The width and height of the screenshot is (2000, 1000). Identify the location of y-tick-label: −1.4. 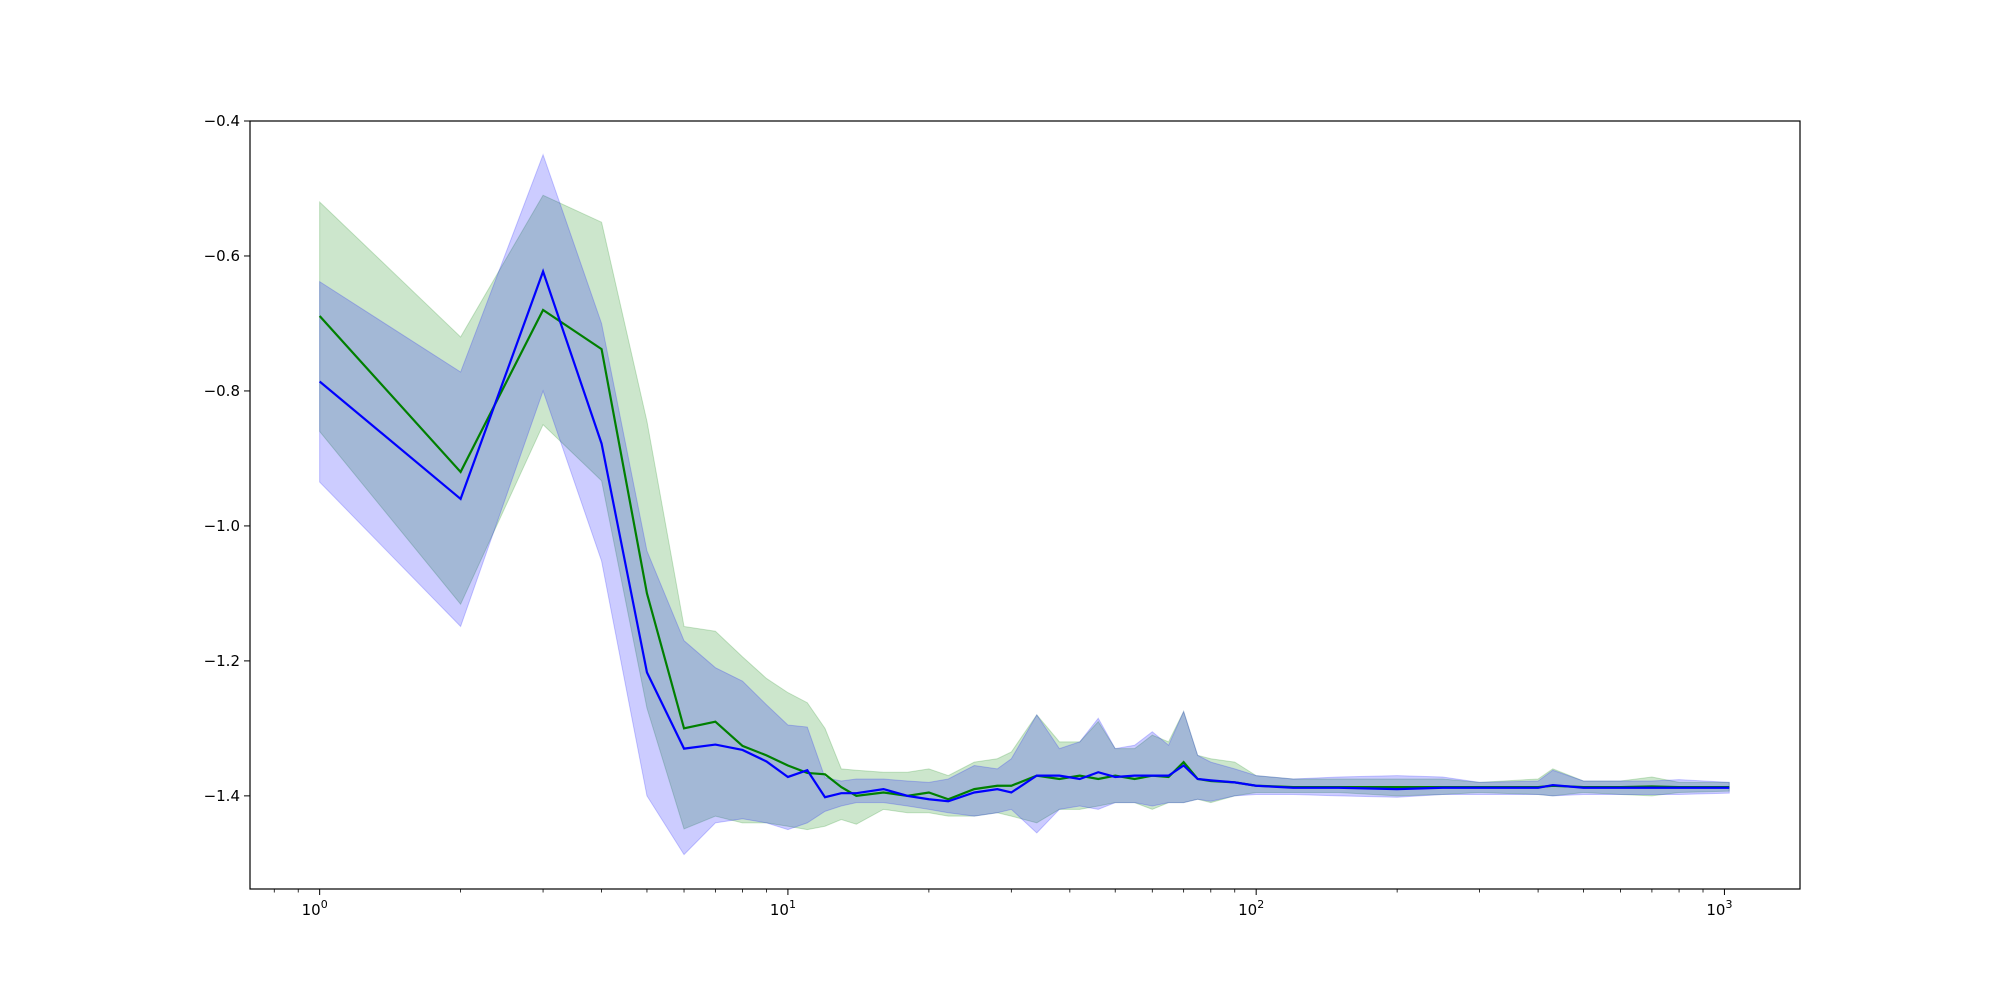
(222, 796).